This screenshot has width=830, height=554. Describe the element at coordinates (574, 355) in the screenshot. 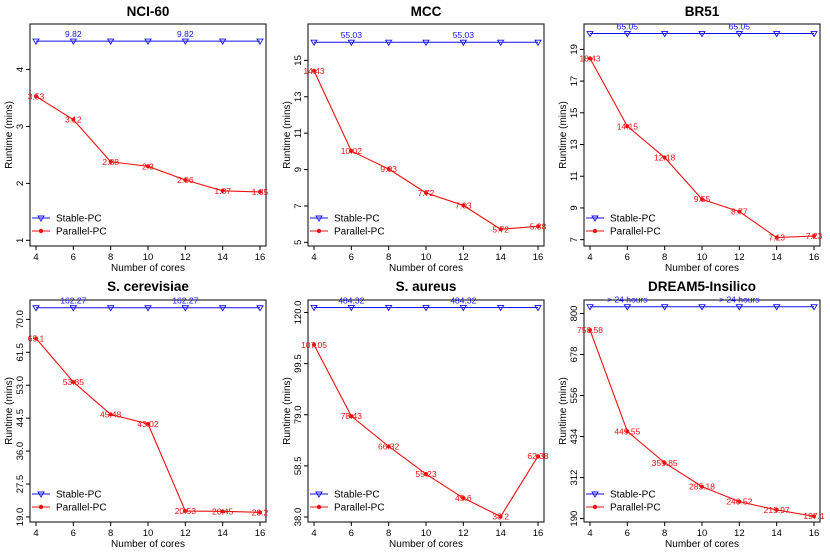

I see `y-tick-label: 678` at that location.